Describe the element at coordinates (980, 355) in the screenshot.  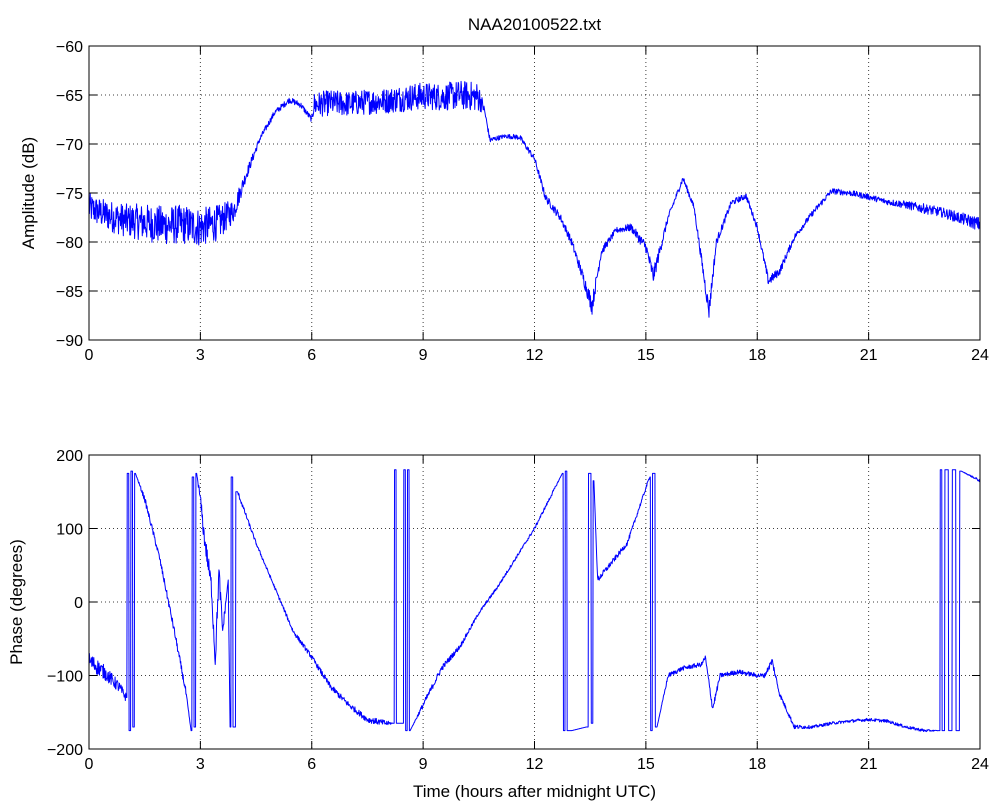
I see `amplitude-x-tick-label: 24` at that location.